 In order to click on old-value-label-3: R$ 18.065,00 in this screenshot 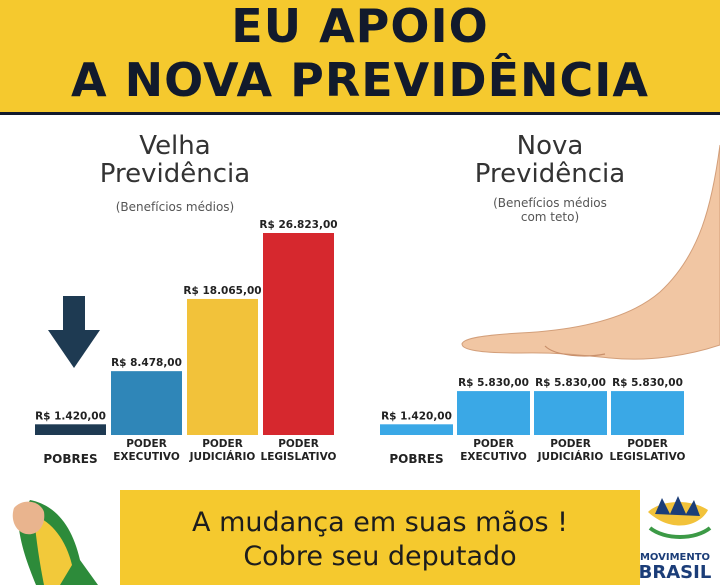, I will do `click(222, 291)`.